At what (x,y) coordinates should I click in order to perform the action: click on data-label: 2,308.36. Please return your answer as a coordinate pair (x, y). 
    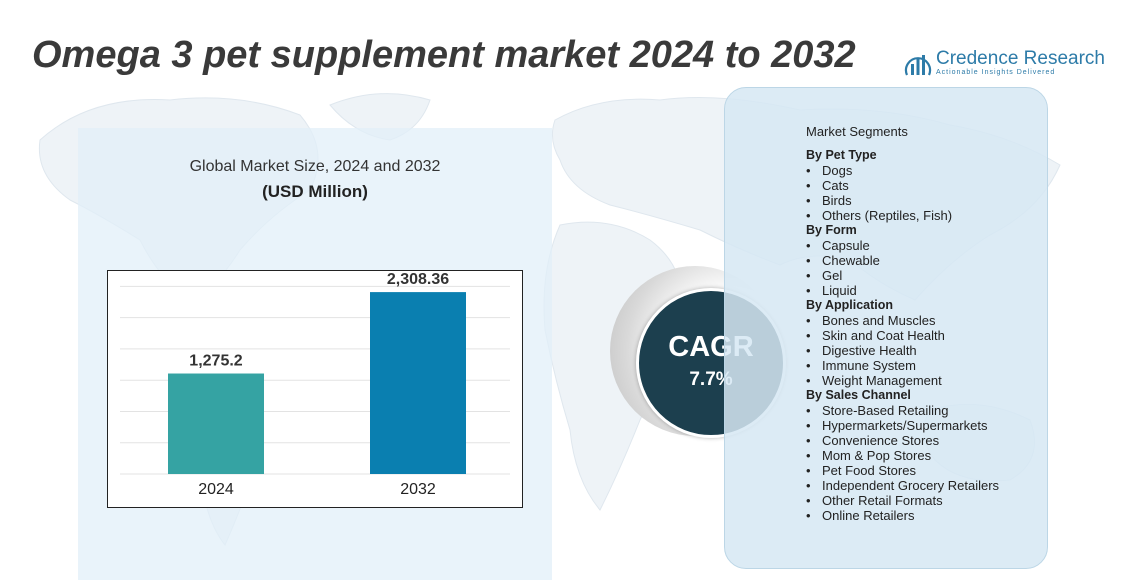
    Looking at the image, I should click on (418, 279).